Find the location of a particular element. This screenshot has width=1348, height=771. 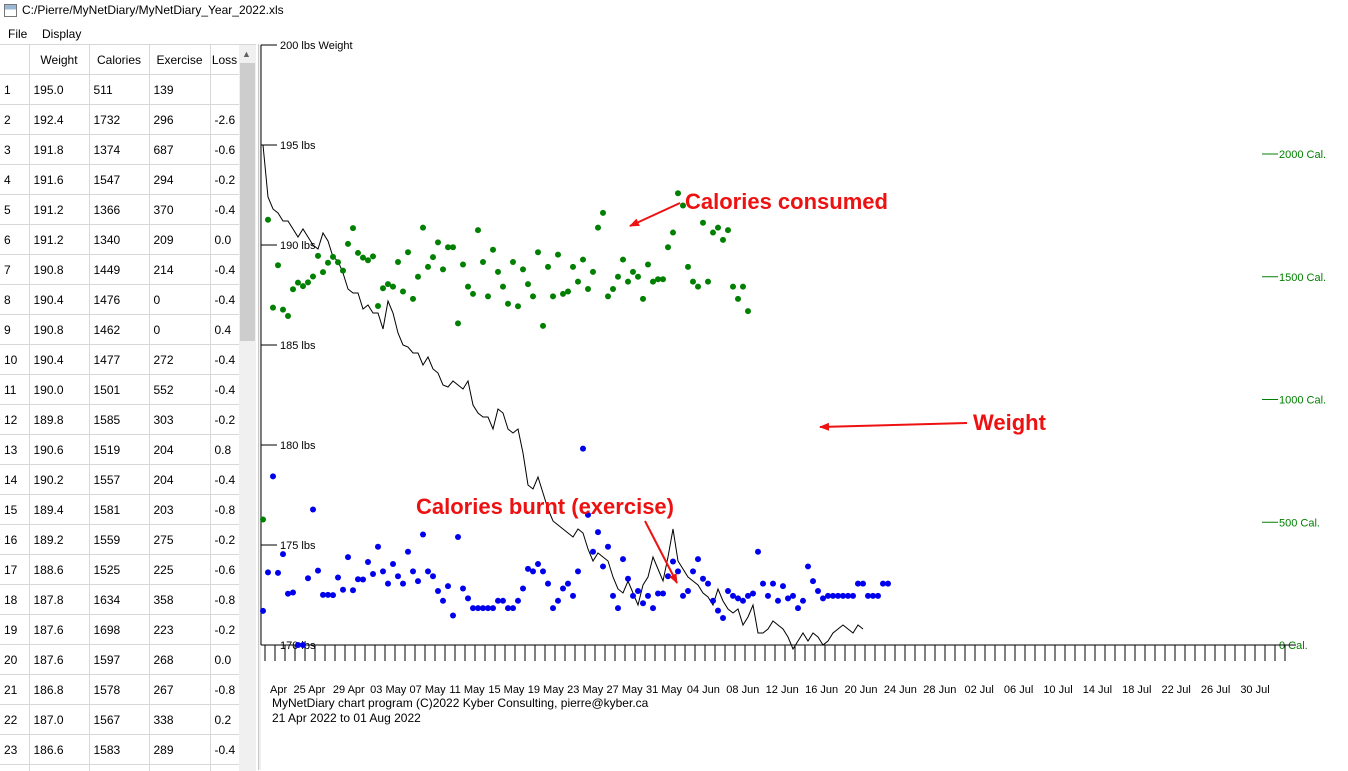

calorie-tick-label: 1000 Cal. is located at coordinates (1302, 401).